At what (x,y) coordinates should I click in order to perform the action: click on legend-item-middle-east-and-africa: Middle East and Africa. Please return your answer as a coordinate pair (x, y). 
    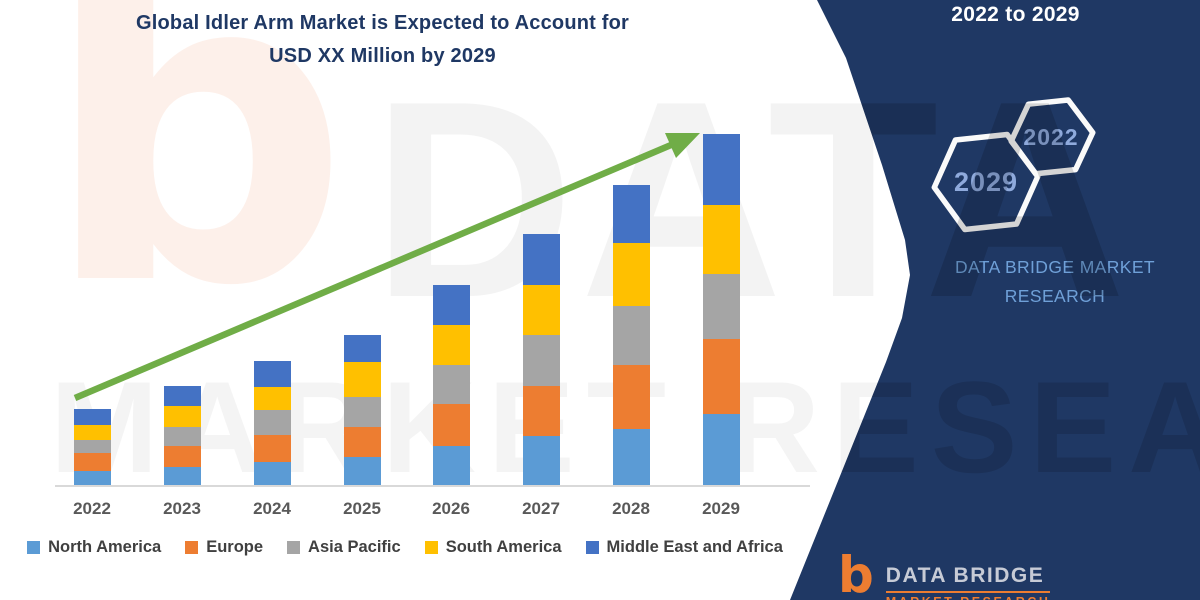
    Looking at the image, I should click on (684, 547).